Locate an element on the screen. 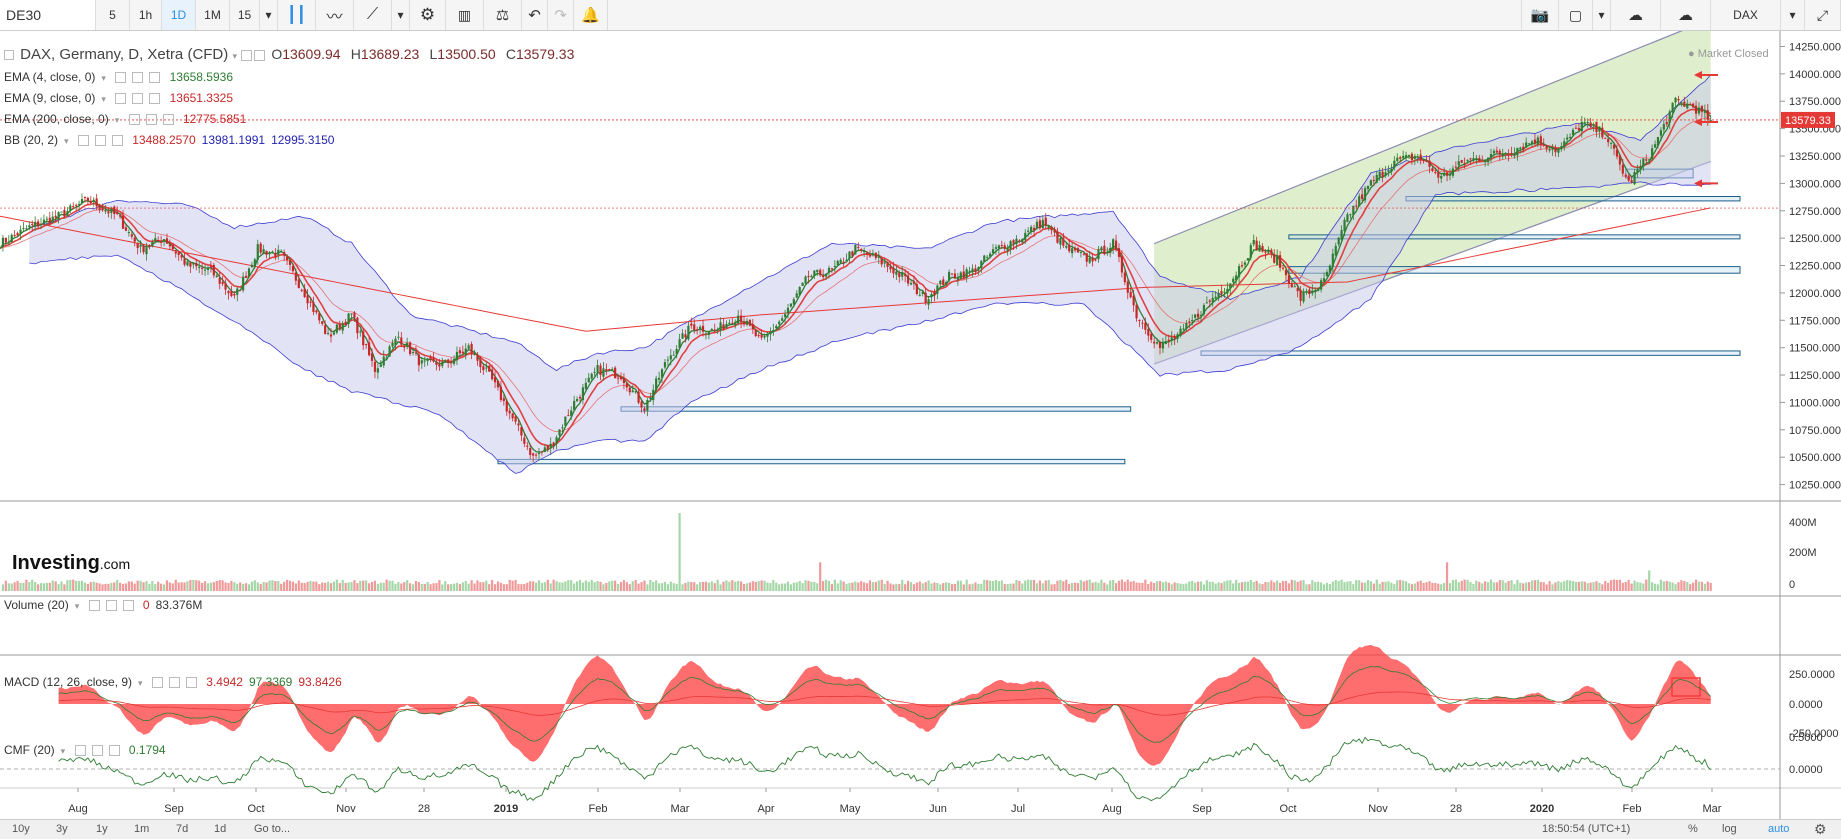 This screenshot has width=1841, height=839. interval-dropdown-icon: ▾ is located at coordinates (269, 15).